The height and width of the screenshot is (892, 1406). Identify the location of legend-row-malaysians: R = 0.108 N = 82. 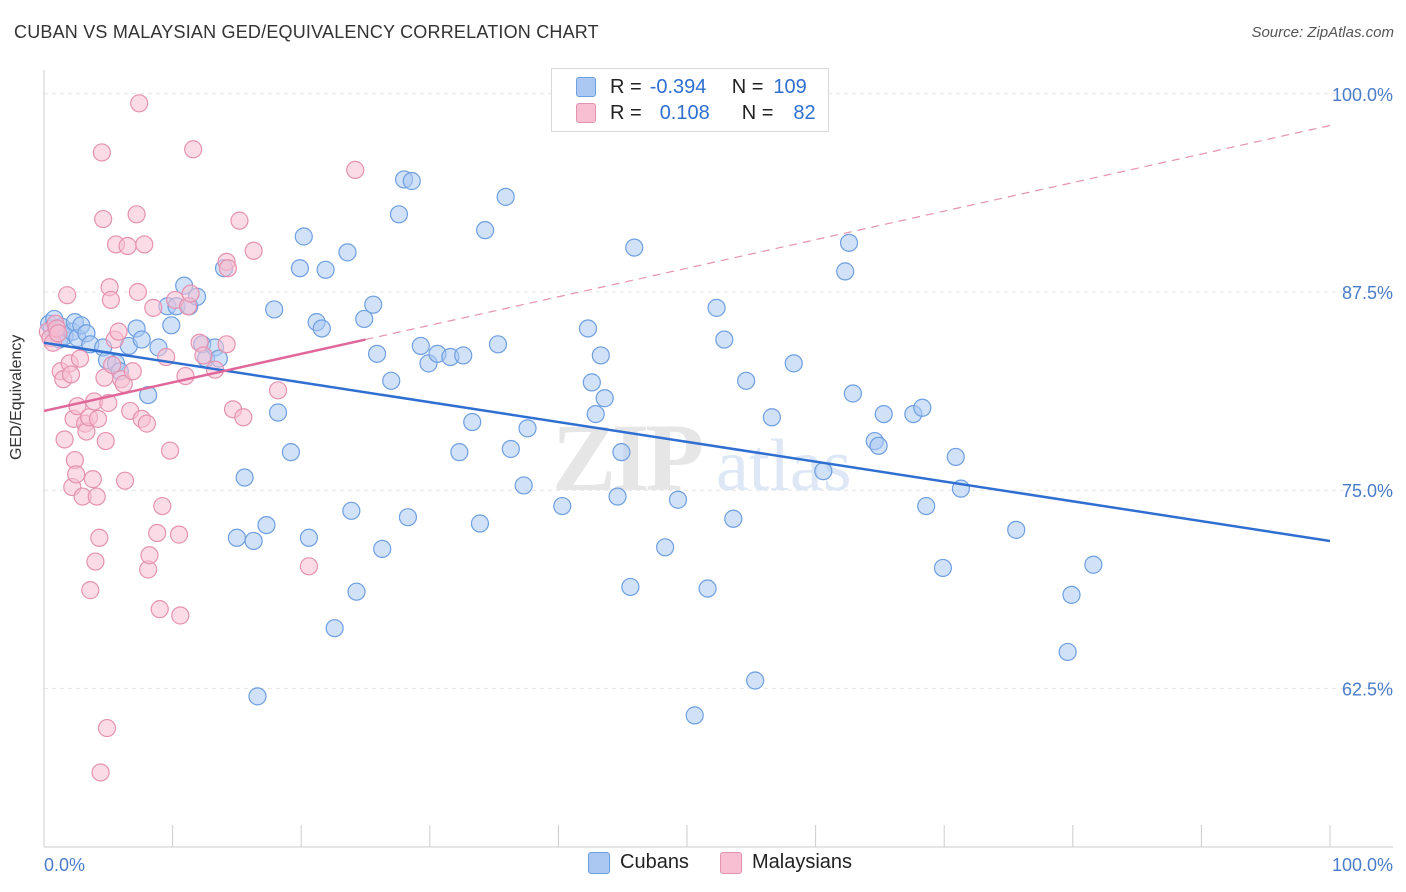
(696, 113).